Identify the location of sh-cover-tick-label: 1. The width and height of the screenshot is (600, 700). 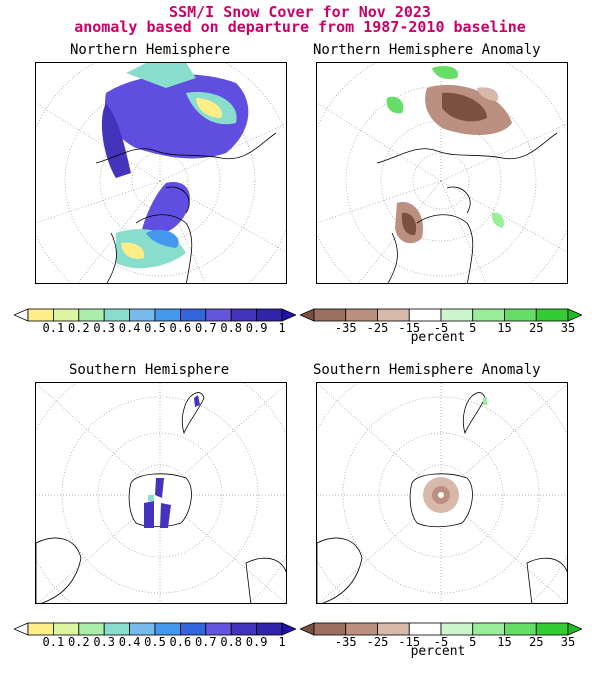
(282, 642).